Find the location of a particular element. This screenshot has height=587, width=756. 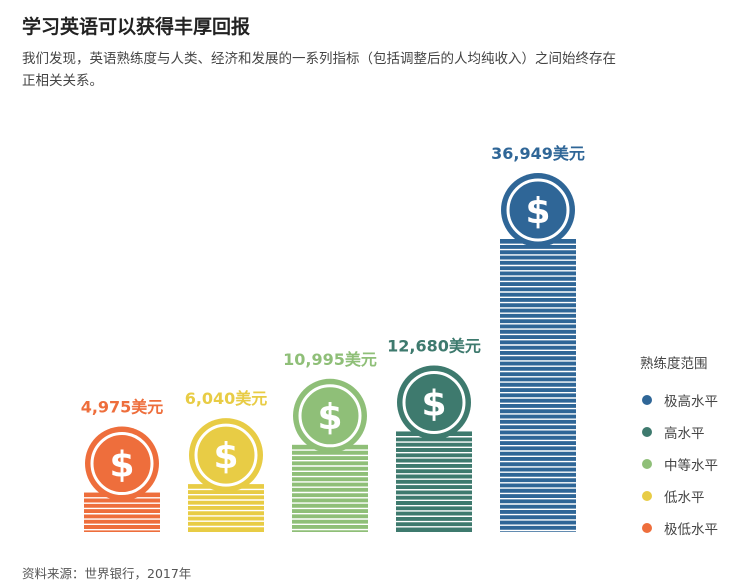

bar-5: $36,949美元 is located at coordinates (538, 338).